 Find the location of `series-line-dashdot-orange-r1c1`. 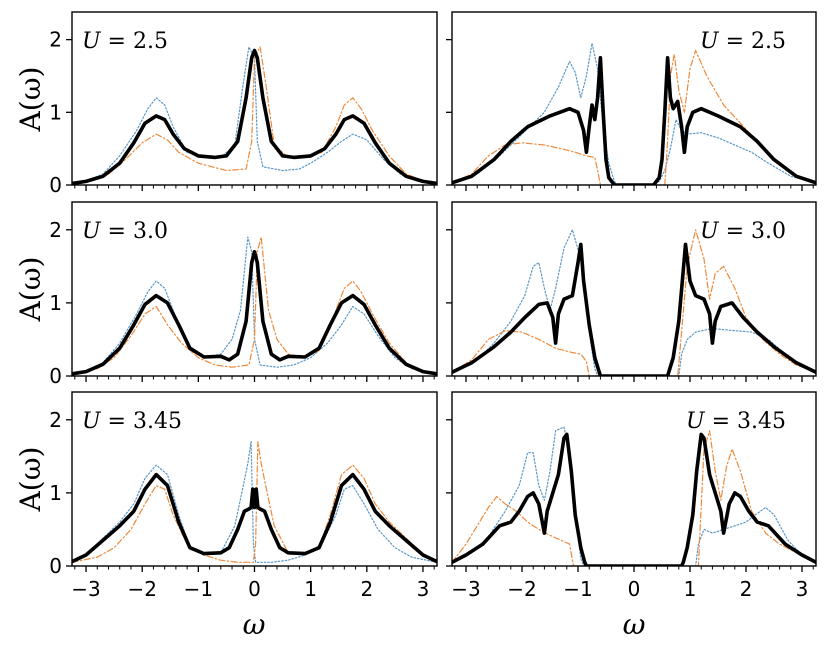

series-line-dashdot-orange-r1c1 is located at coordinates (254, 115).